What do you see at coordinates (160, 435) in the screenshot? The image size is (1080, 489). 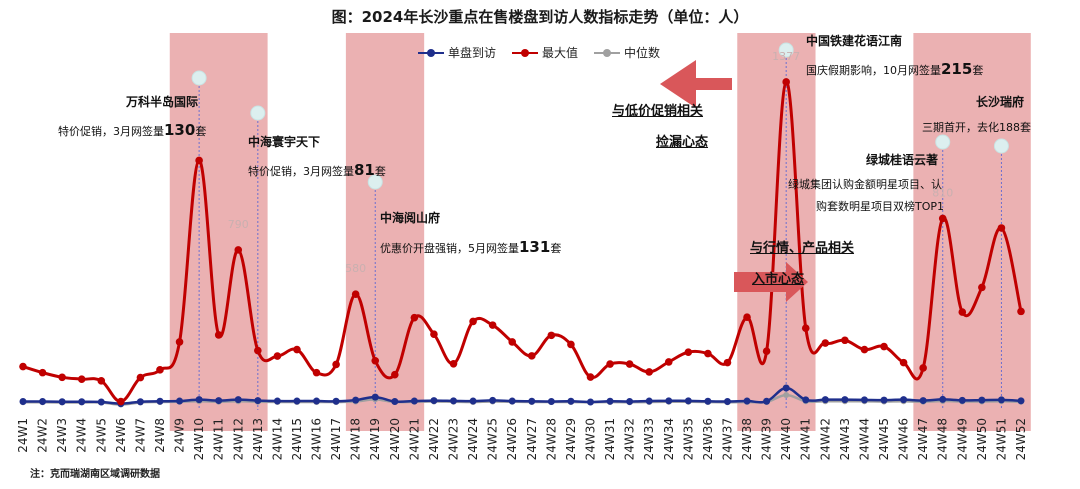 I see `x-tick-24W8: 24W8` at bounding box center [160, 435].